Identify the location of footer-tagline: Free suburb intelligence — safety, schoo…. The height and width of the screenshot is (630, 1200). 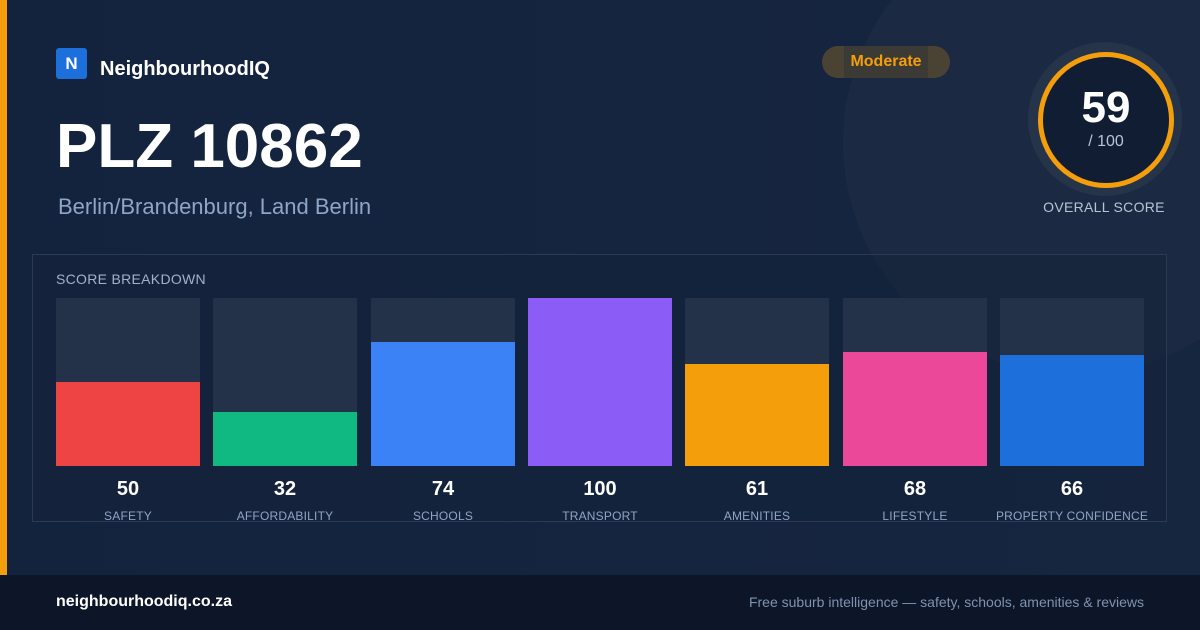
(946, 602).